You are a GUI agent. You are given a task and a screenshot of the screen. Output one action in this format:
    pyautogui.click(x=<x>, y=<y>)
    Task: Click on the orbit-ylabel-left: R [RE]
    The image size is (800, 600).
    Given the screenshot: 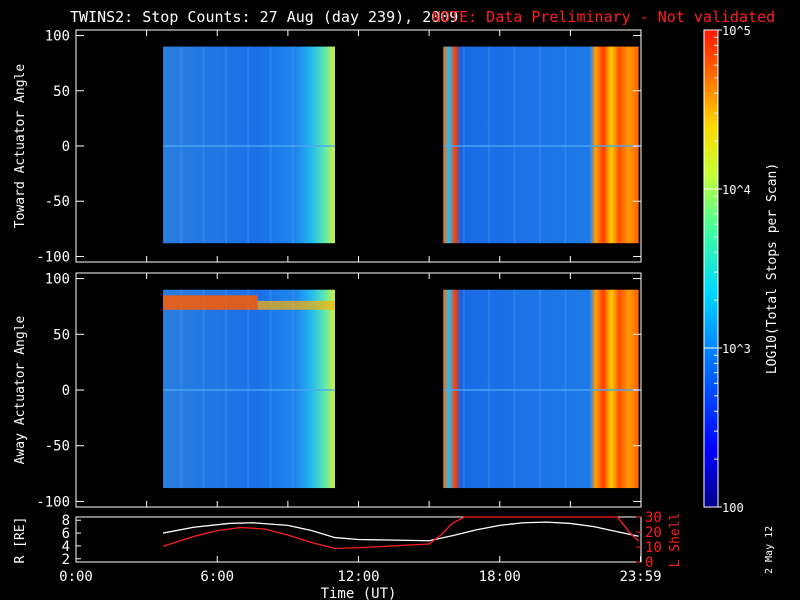 What is the action you would take?
    pyautogui.click(x=20, y=540)
    